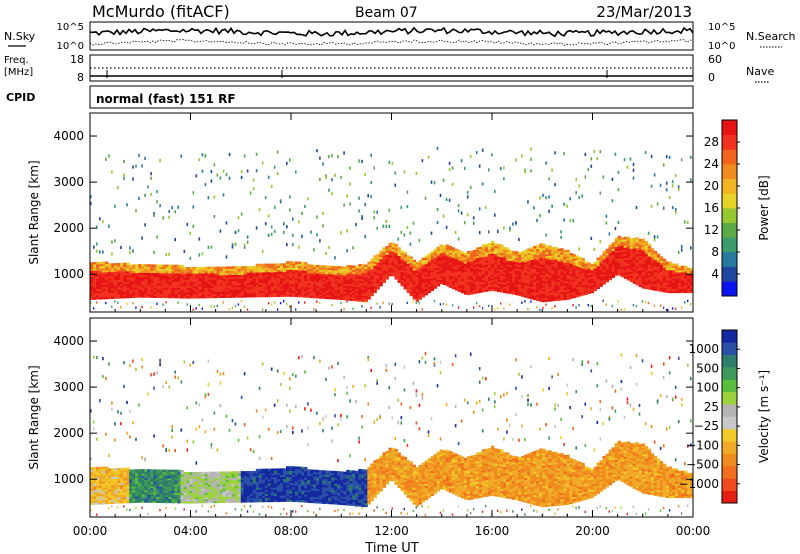  What do you see at coordinates (148, 513) in the screenshot?
I see `velocity-clutter-cell` at bounding box center [148, 513].